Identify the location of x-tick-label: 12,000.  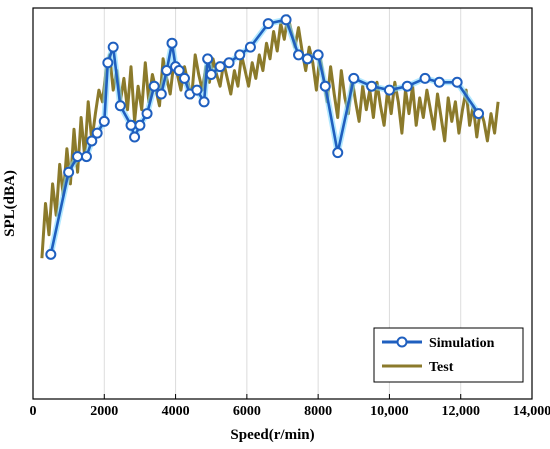
(460, 411).